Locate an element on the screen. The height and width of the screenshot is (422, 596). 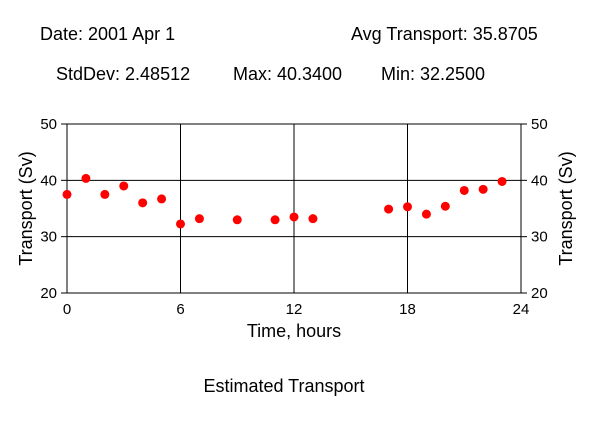
y-tick-label-right: 20 is located at coordinates (539, 293).